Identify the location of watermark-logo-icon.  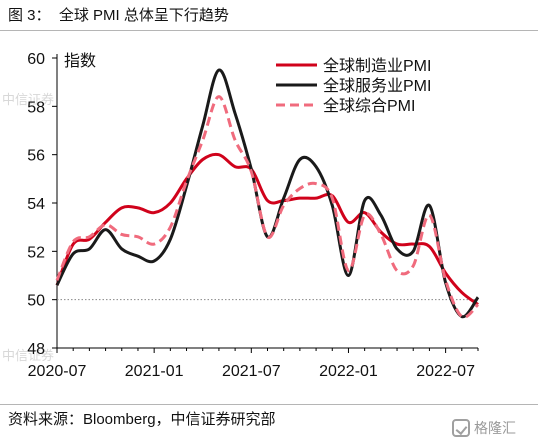
(461, 428).